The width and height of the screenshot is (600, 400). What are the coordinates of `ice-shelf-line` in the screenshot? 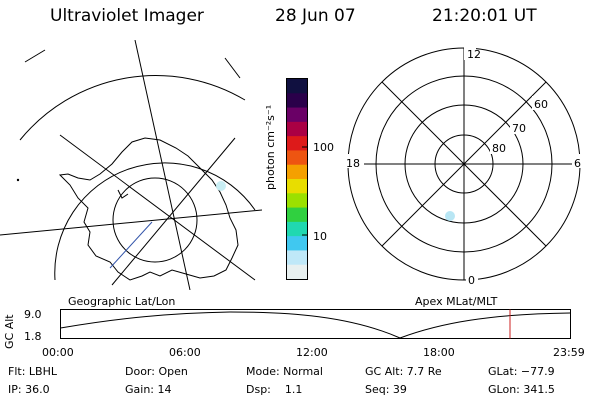 It's located at (123, 194).